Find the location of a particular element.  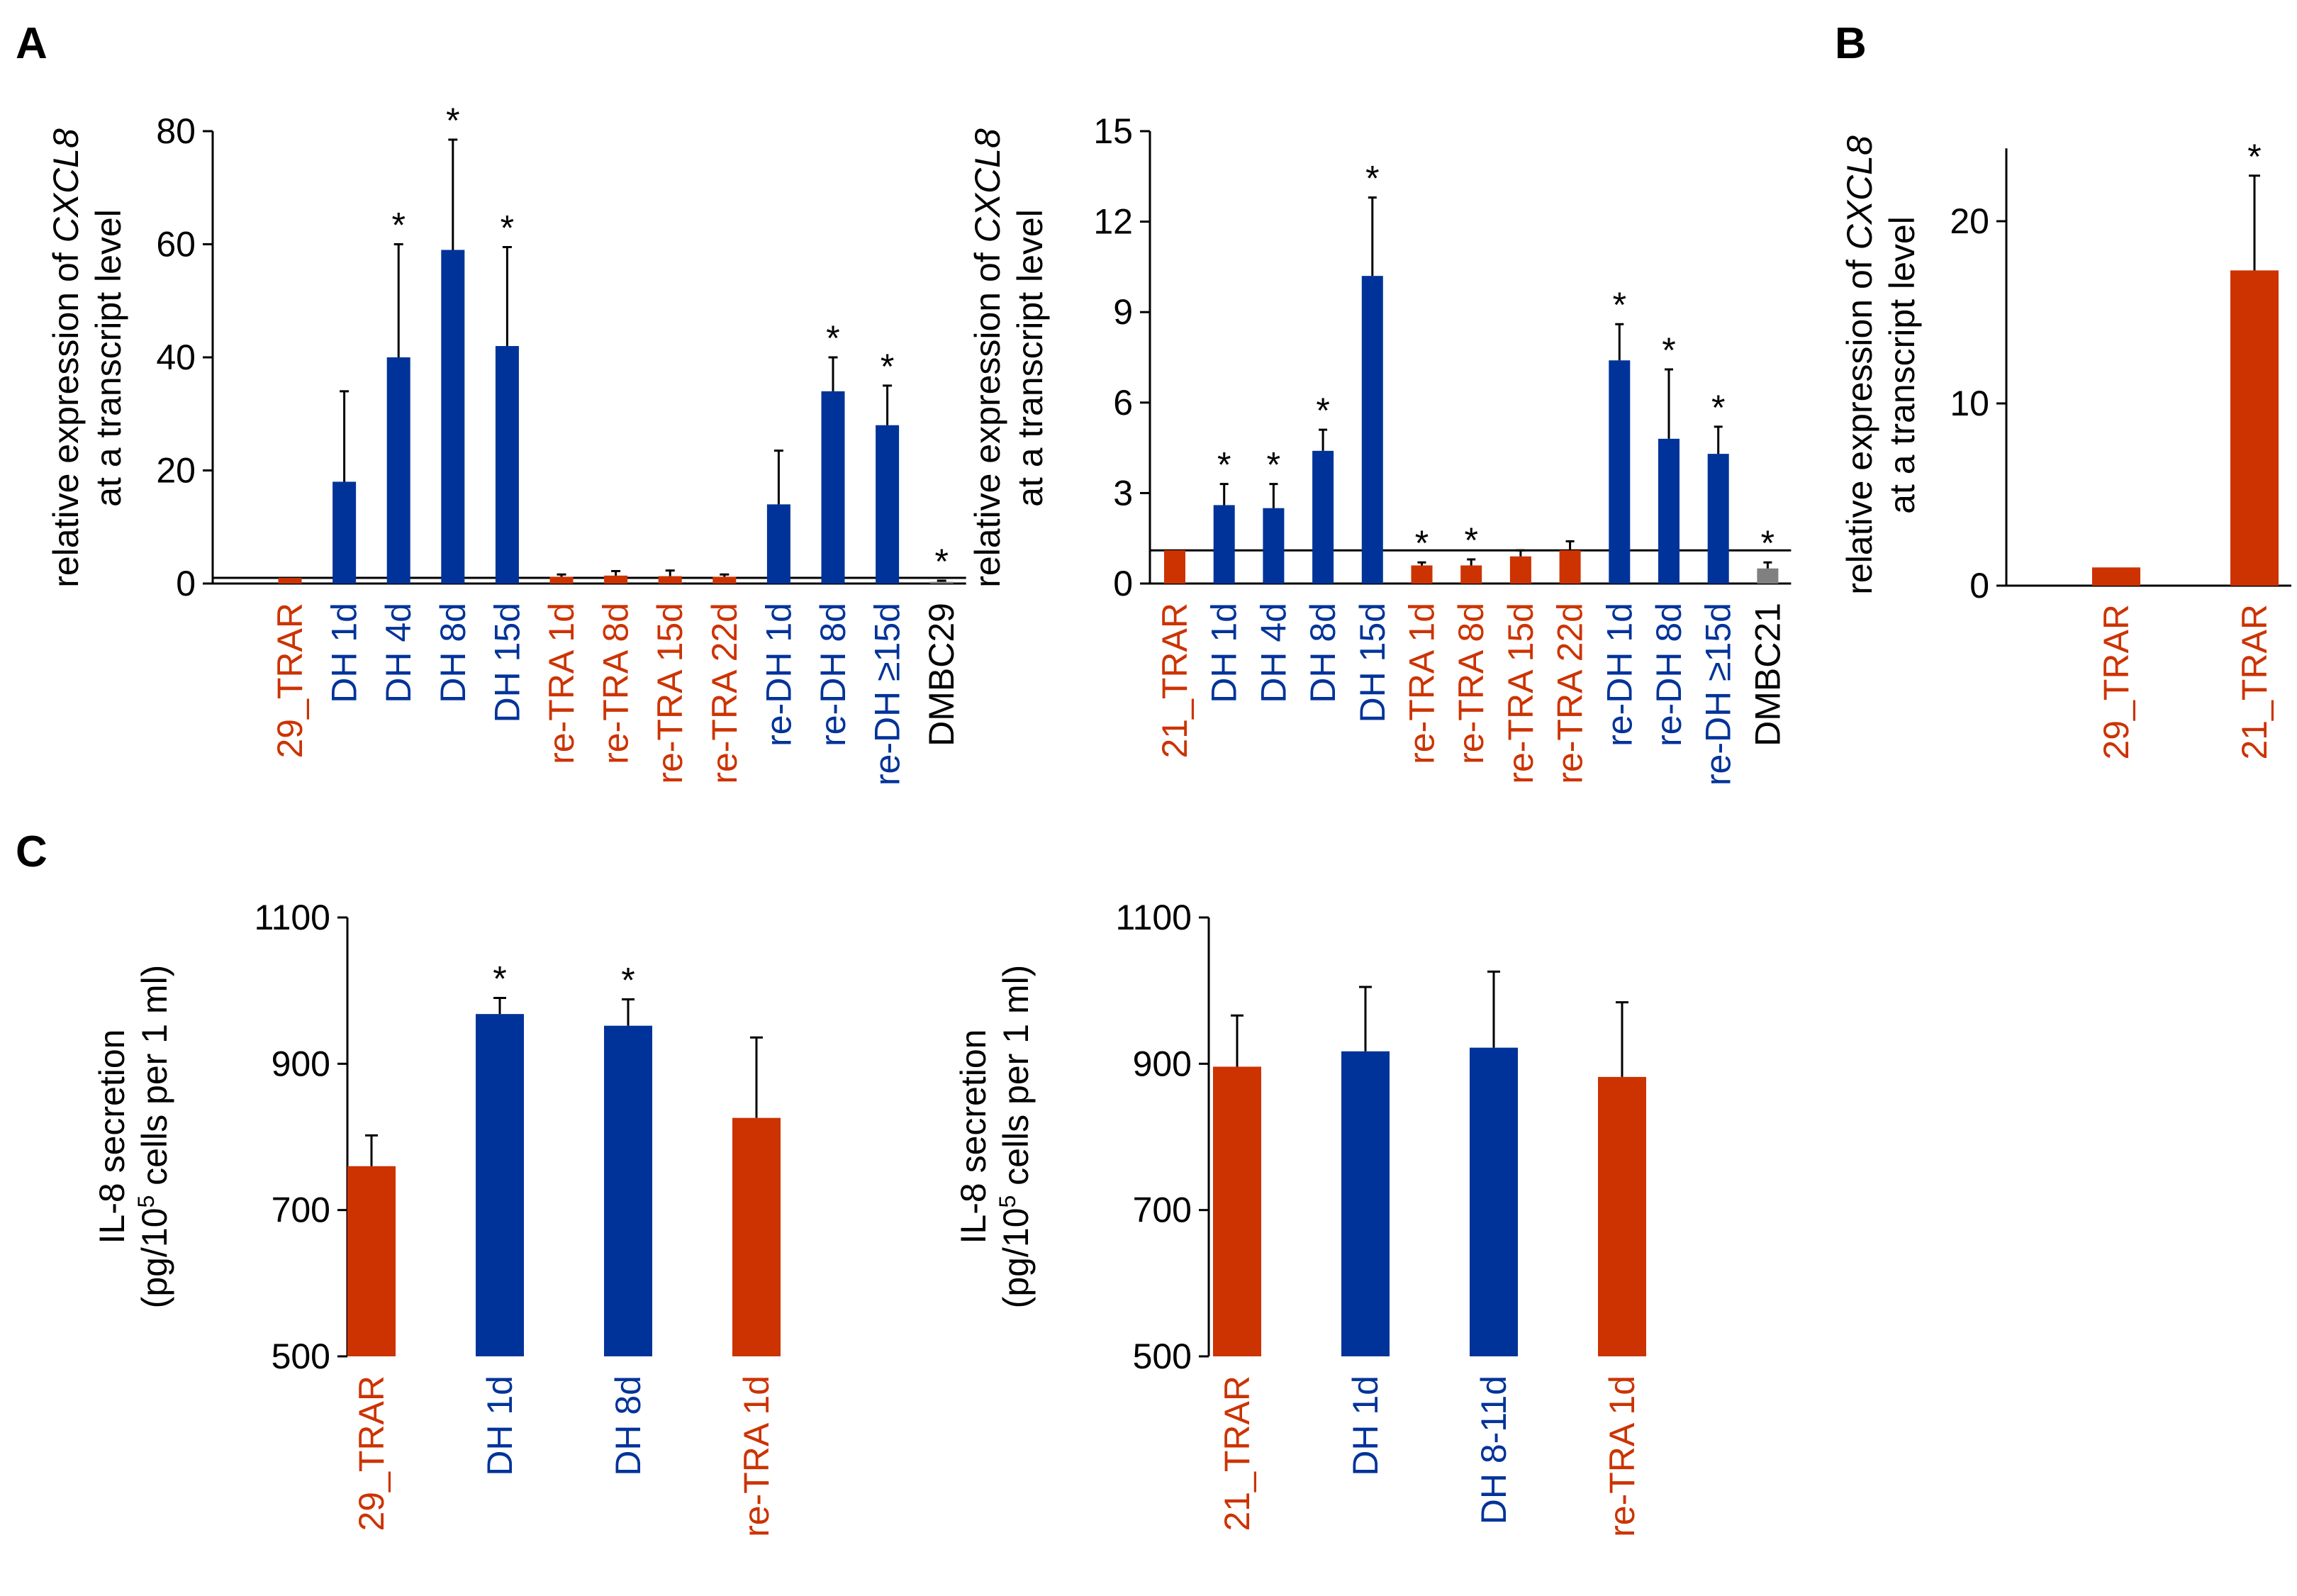

bar-re-tra-22d is located at coordinates (724, 580).